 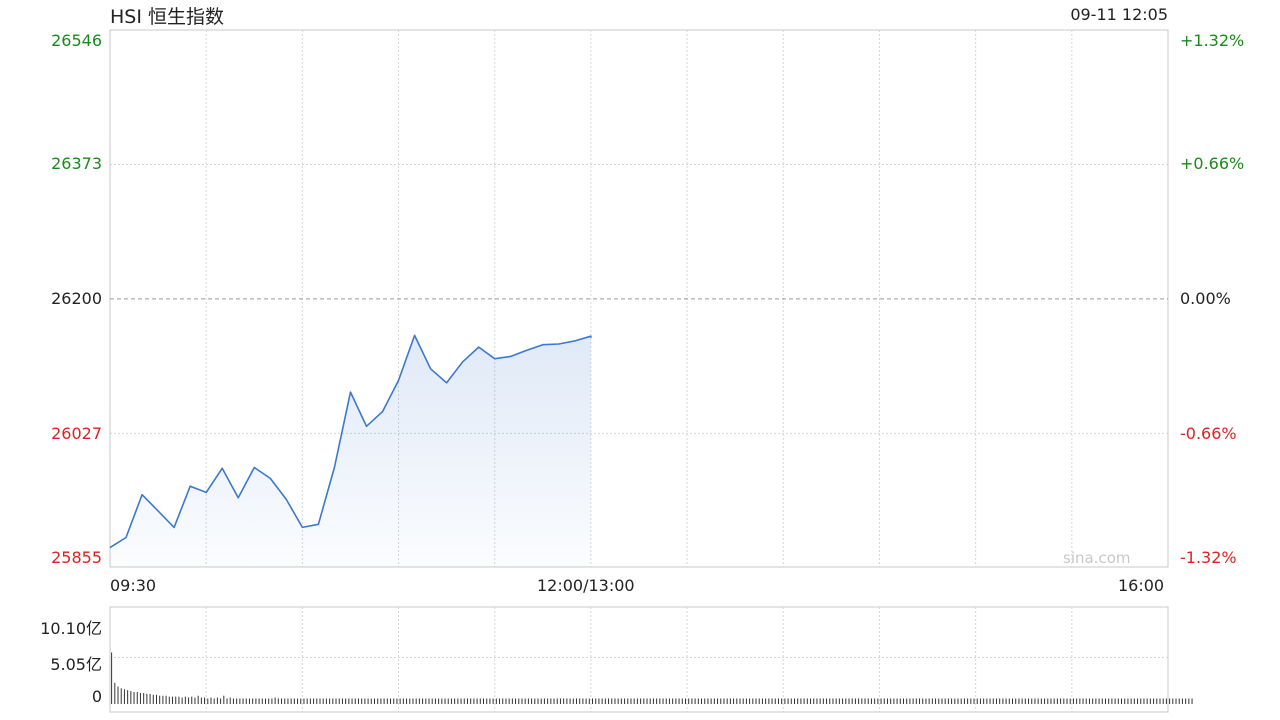 What do you see at coordinates (76, 557) in the screenshot?
I see `y-tick-left: 25855` at bounding box center [76, 557].